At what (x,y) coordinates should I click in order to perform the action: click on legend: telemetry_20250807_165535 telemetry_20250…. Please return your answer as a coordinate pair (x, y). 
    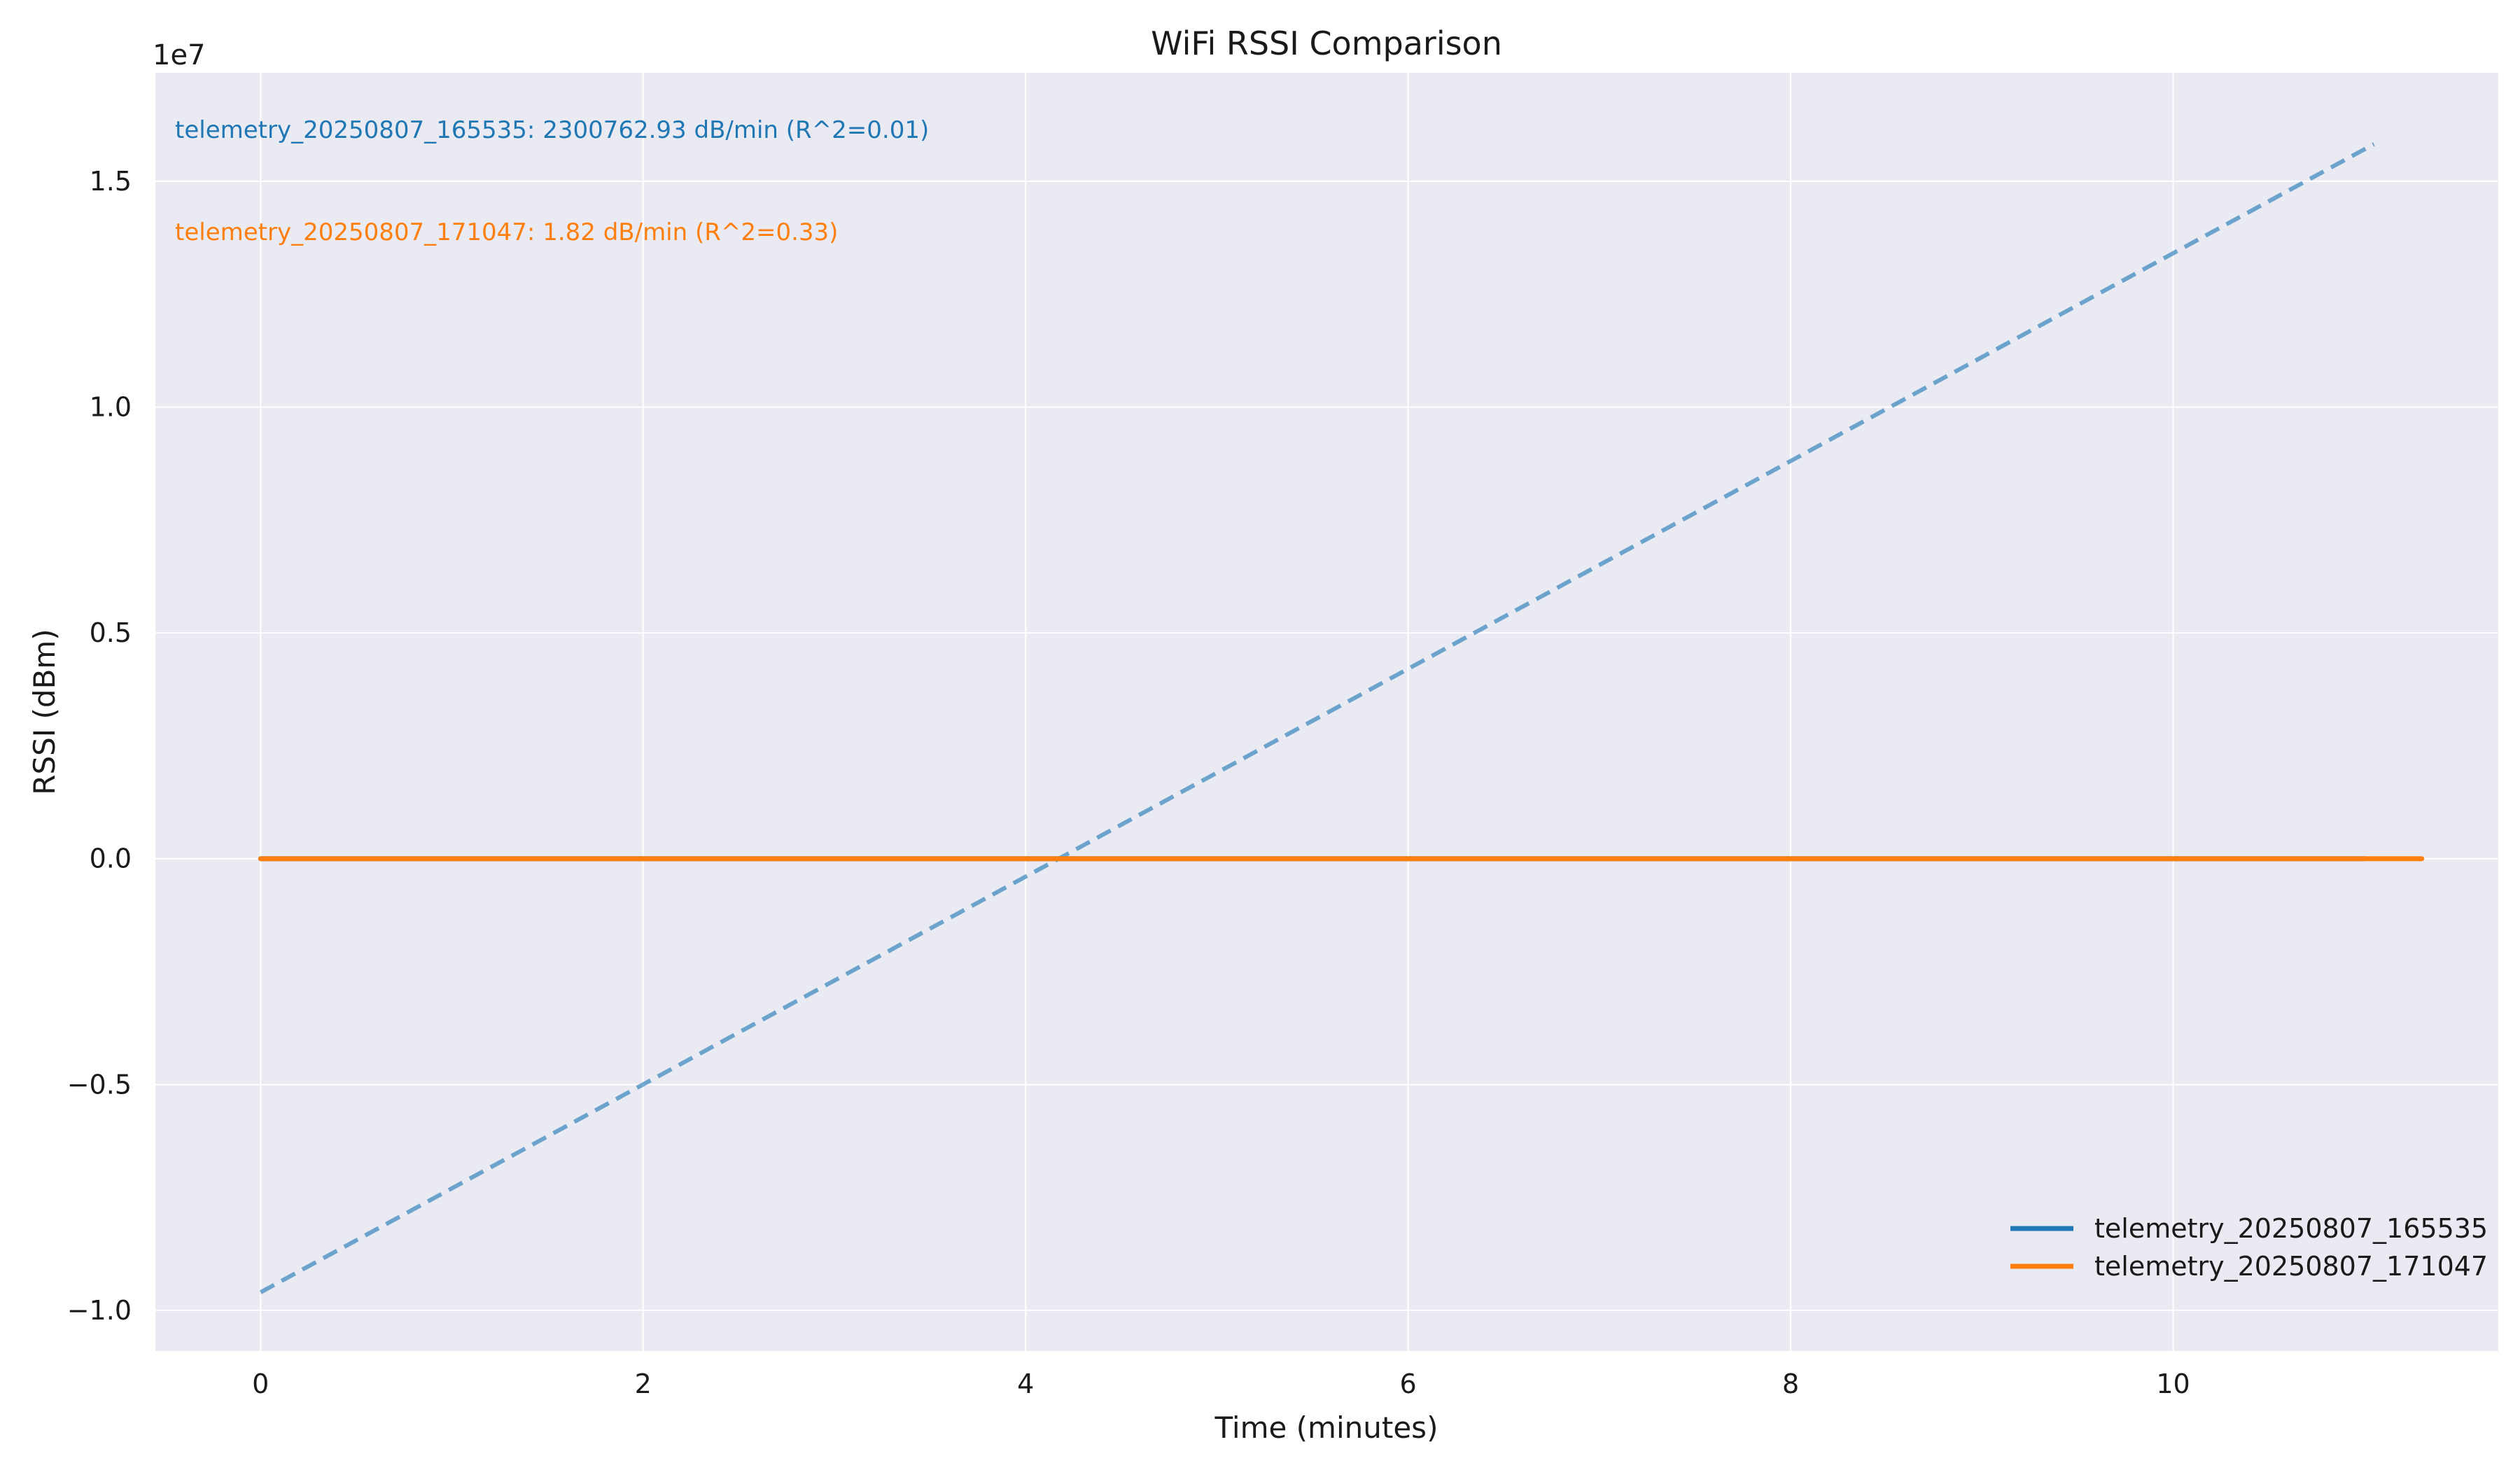
    Looking at the image, I should click on (2249, 1247).